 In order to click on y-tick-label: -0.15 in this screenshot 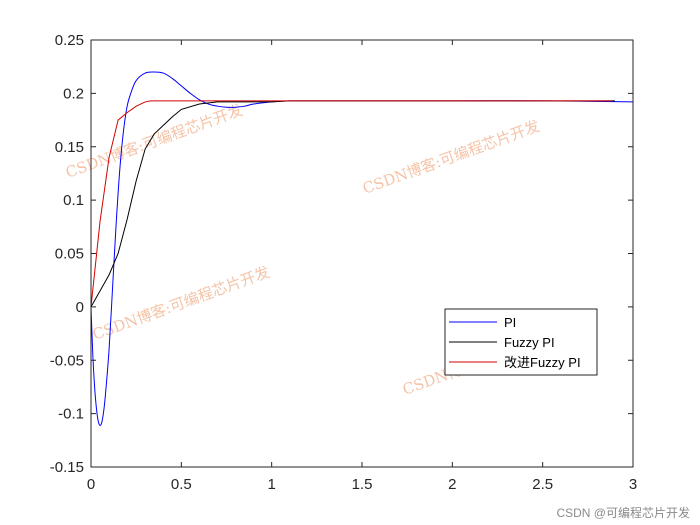, I will do `click(67, 467)`.